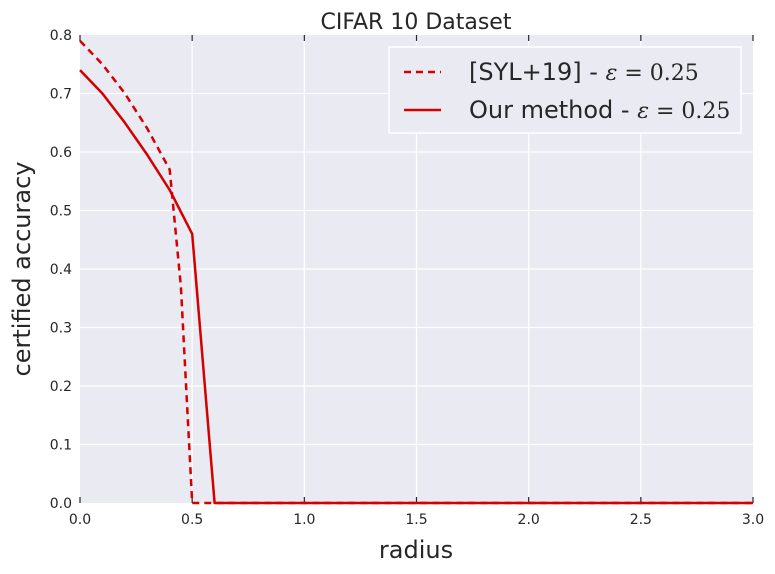 Image resolution: width=775 pixels, height=574 pixels. What do you see at coordinates (61, 270) in the screenshot?
I see `y-tick-label: 0.4` at bounding box center [61, 270].